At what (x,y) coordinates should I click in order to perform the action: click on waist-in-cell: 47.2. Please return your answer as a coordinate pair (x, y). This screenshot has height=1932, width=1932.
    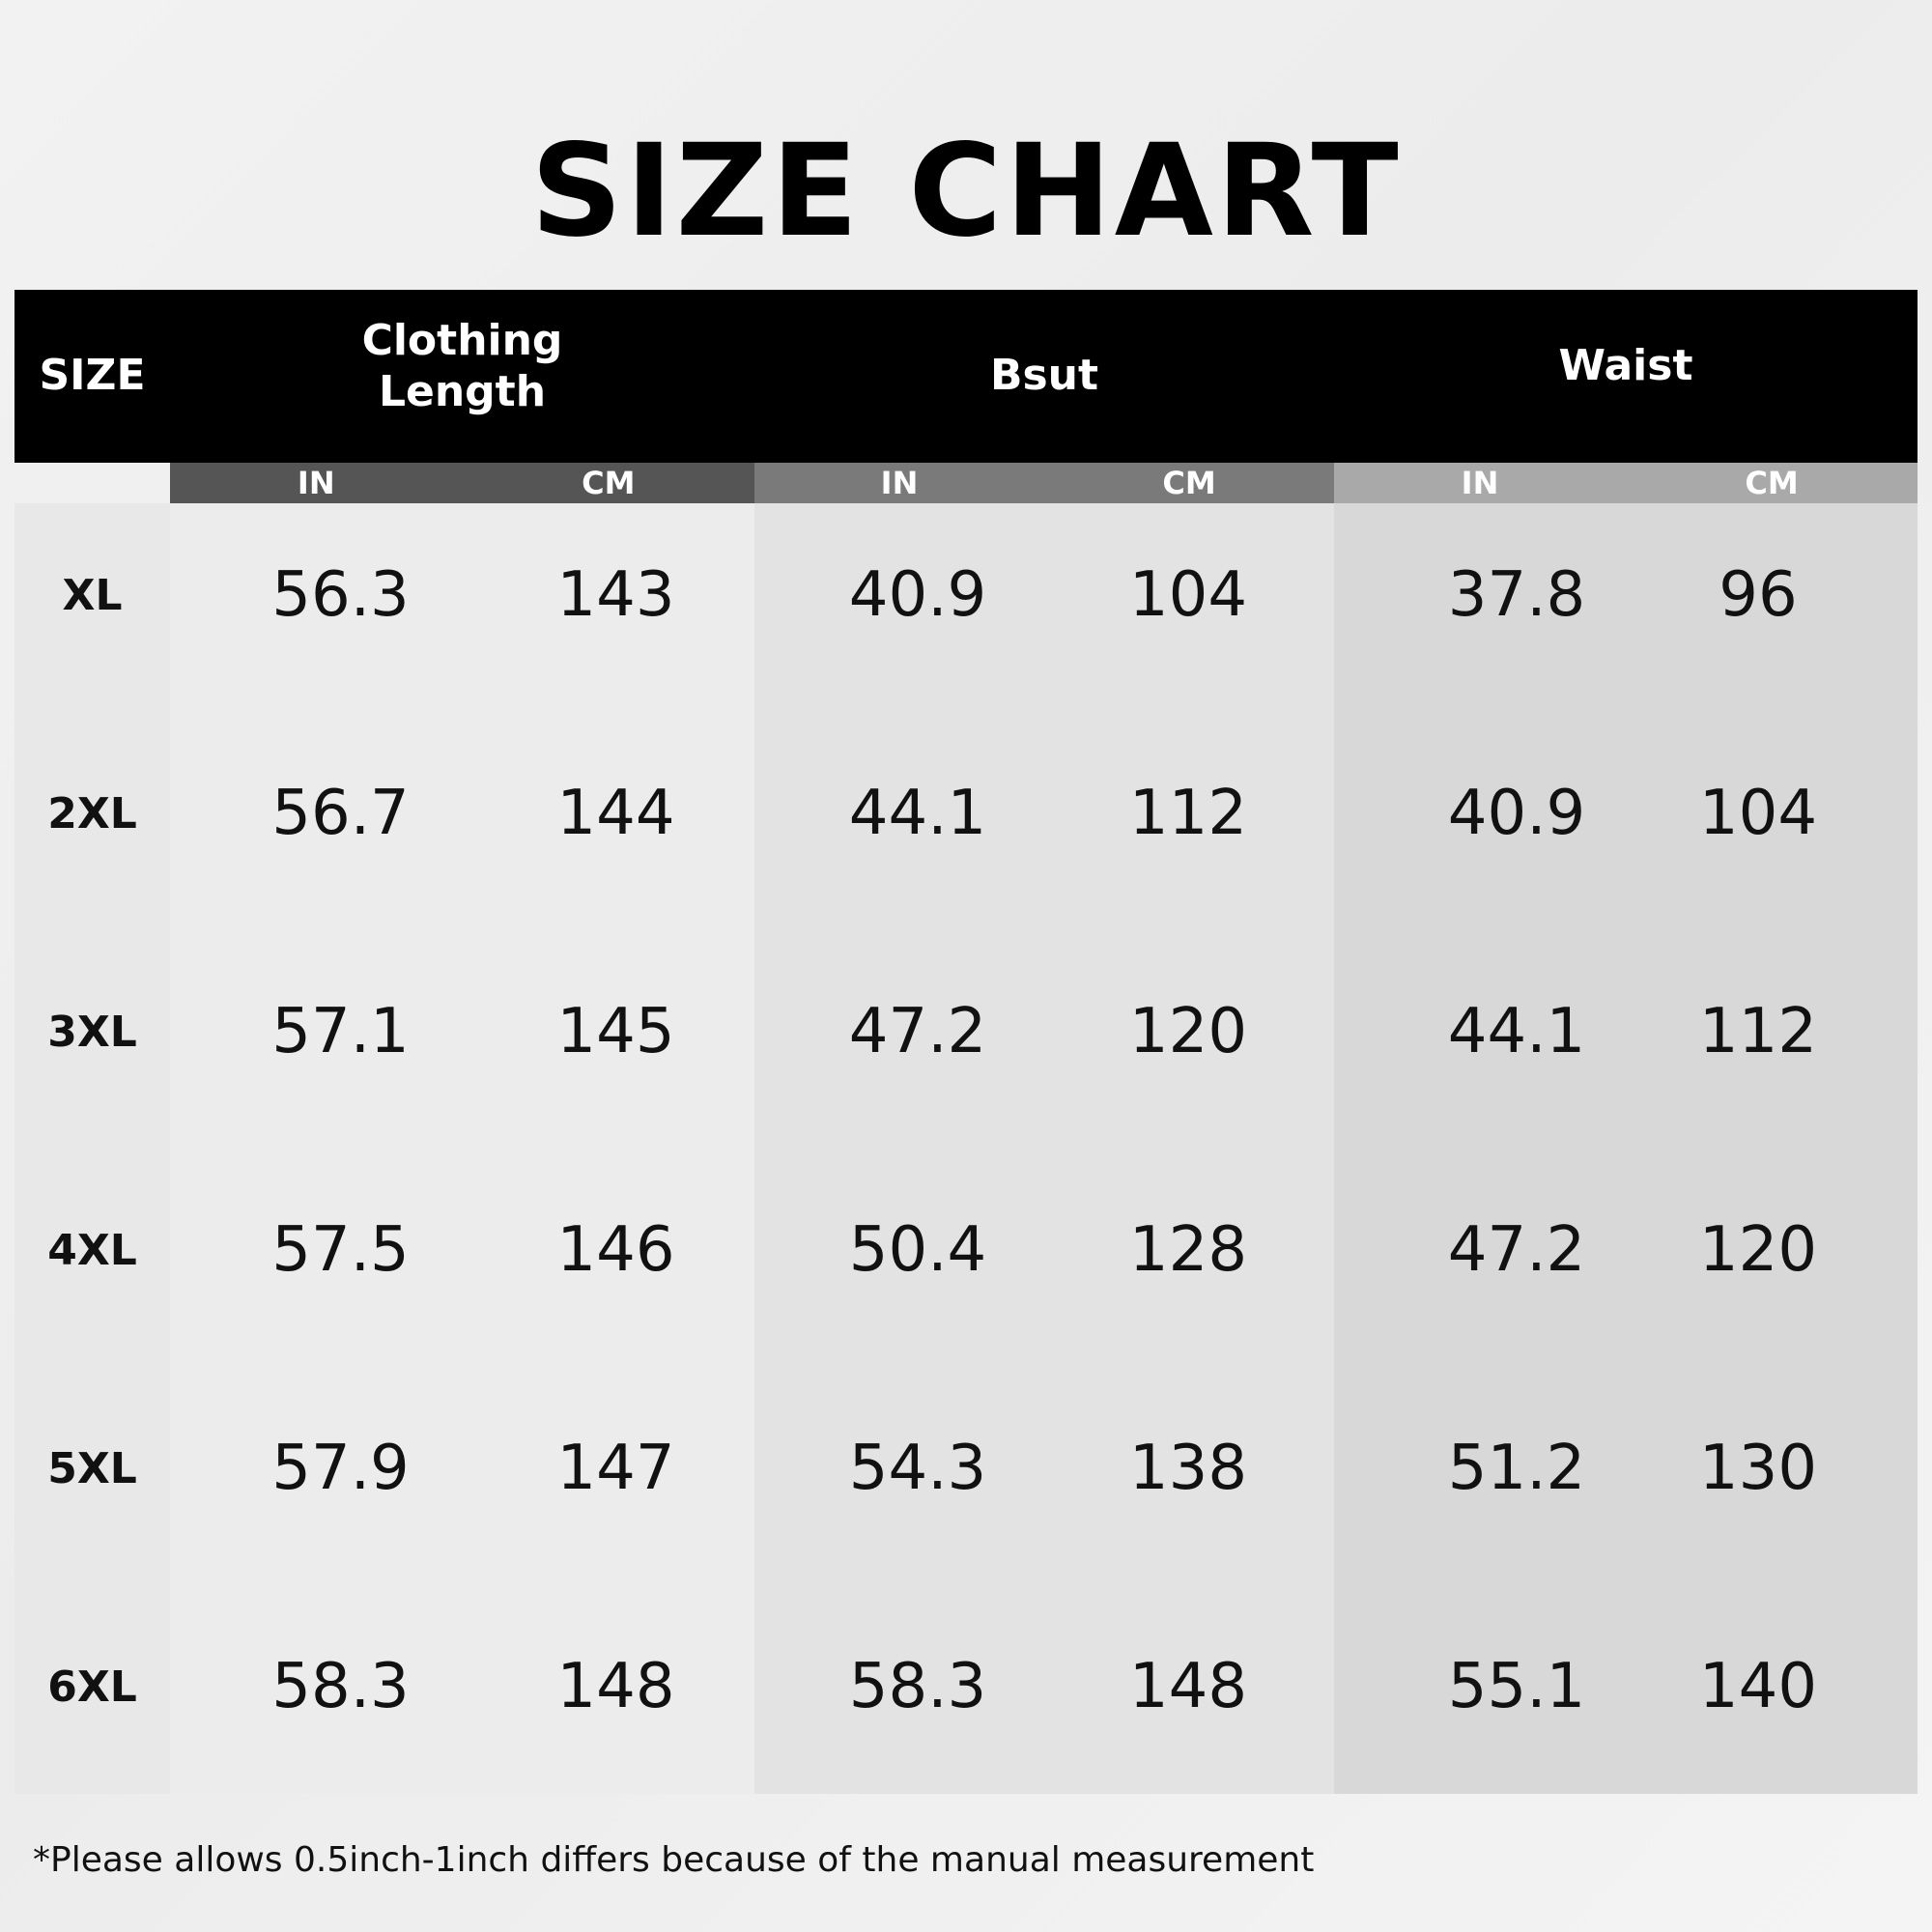
    Looking at the image, I should click on (1516, 1250).